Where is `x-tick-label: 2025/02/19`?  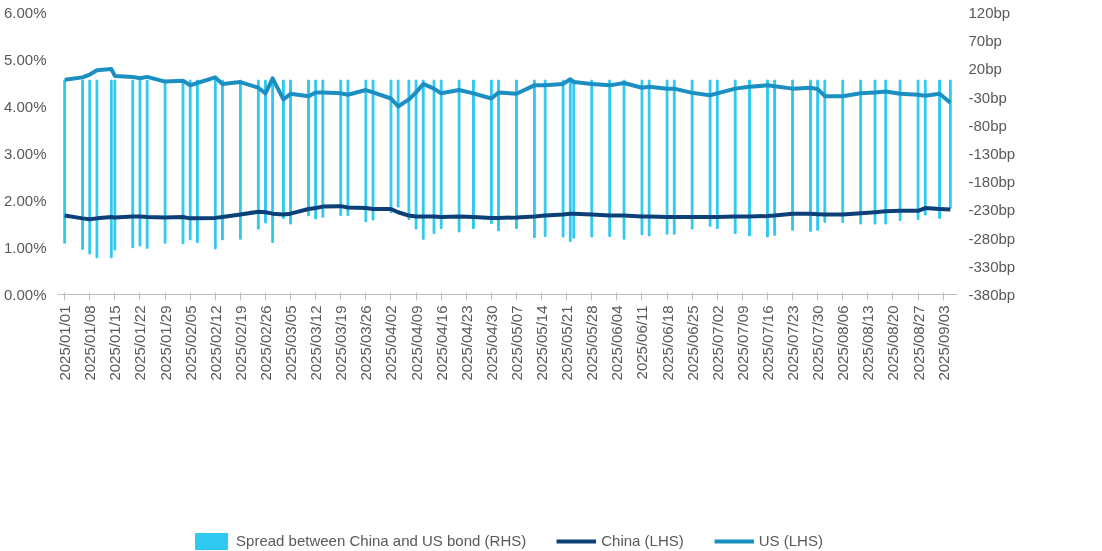 x-tick-label: 2025/02/19 is located at coordinates (240, 343).